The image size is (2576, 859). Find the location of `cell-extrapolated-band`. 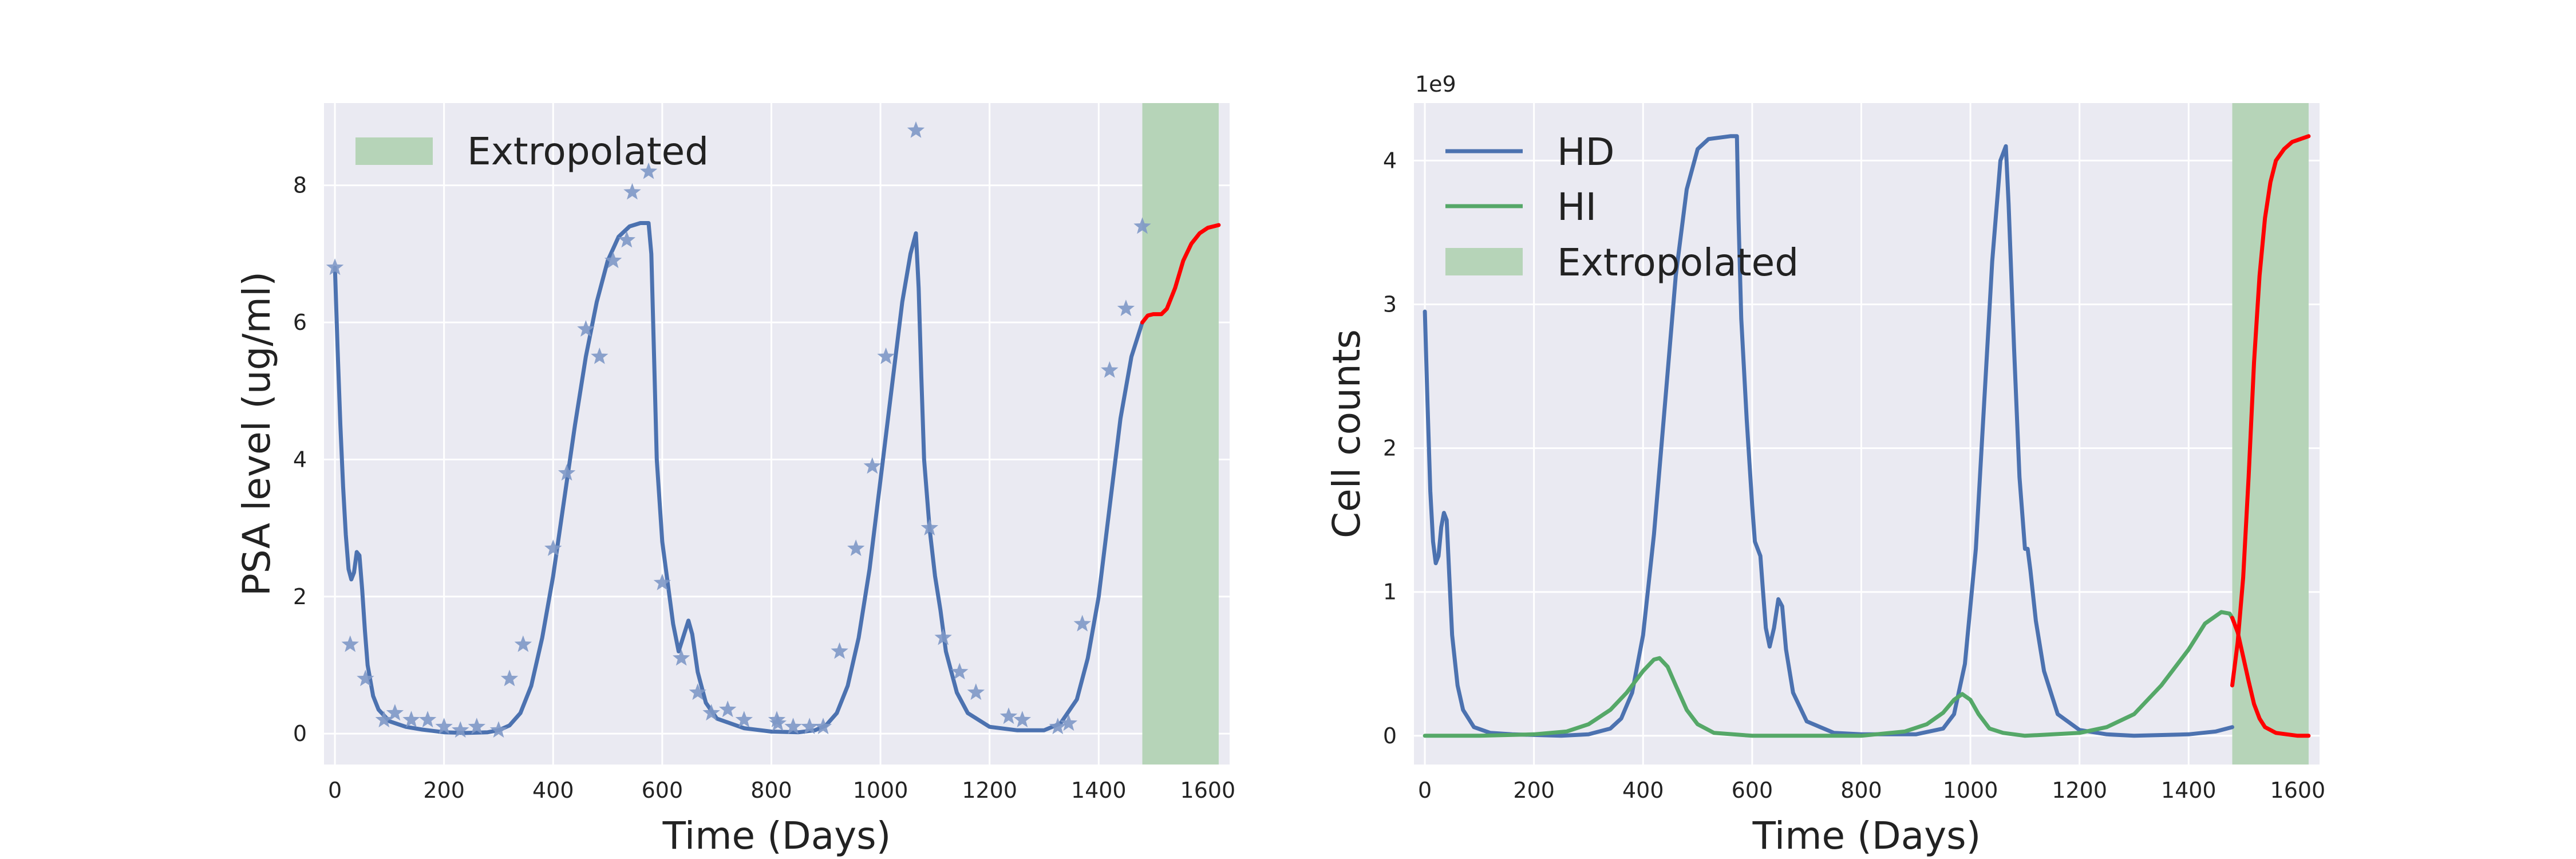

cell-extrapolated-band is located at coordinates (2270, 434).